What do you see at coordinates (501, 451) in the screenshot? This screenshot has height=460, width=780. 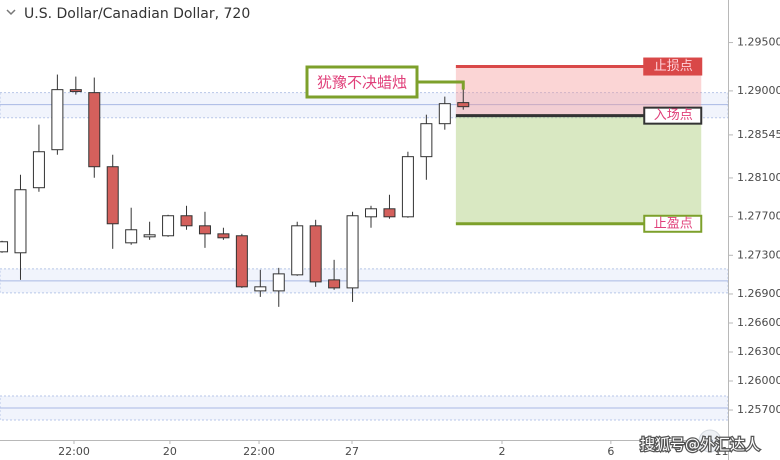 I see `x-tick-label: 2` at bounding box center [501, 451].